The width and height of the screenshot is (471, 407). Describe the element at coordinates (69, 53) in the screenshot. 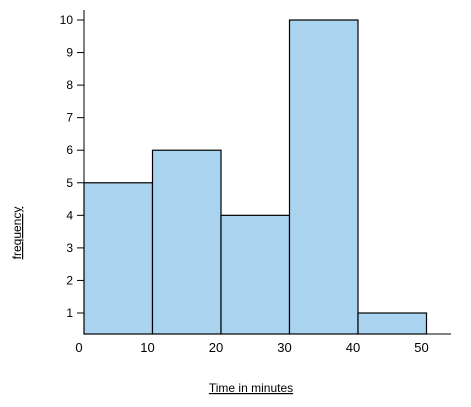

I see `y-tick-label-9: 9` at that location.